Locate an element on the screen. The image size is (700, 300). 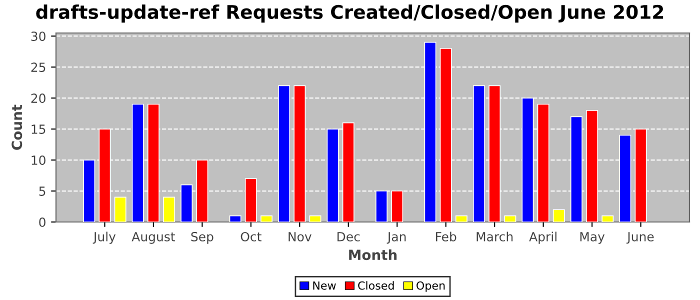
y-tick-label: 10 is located at coordinates (39, 160).